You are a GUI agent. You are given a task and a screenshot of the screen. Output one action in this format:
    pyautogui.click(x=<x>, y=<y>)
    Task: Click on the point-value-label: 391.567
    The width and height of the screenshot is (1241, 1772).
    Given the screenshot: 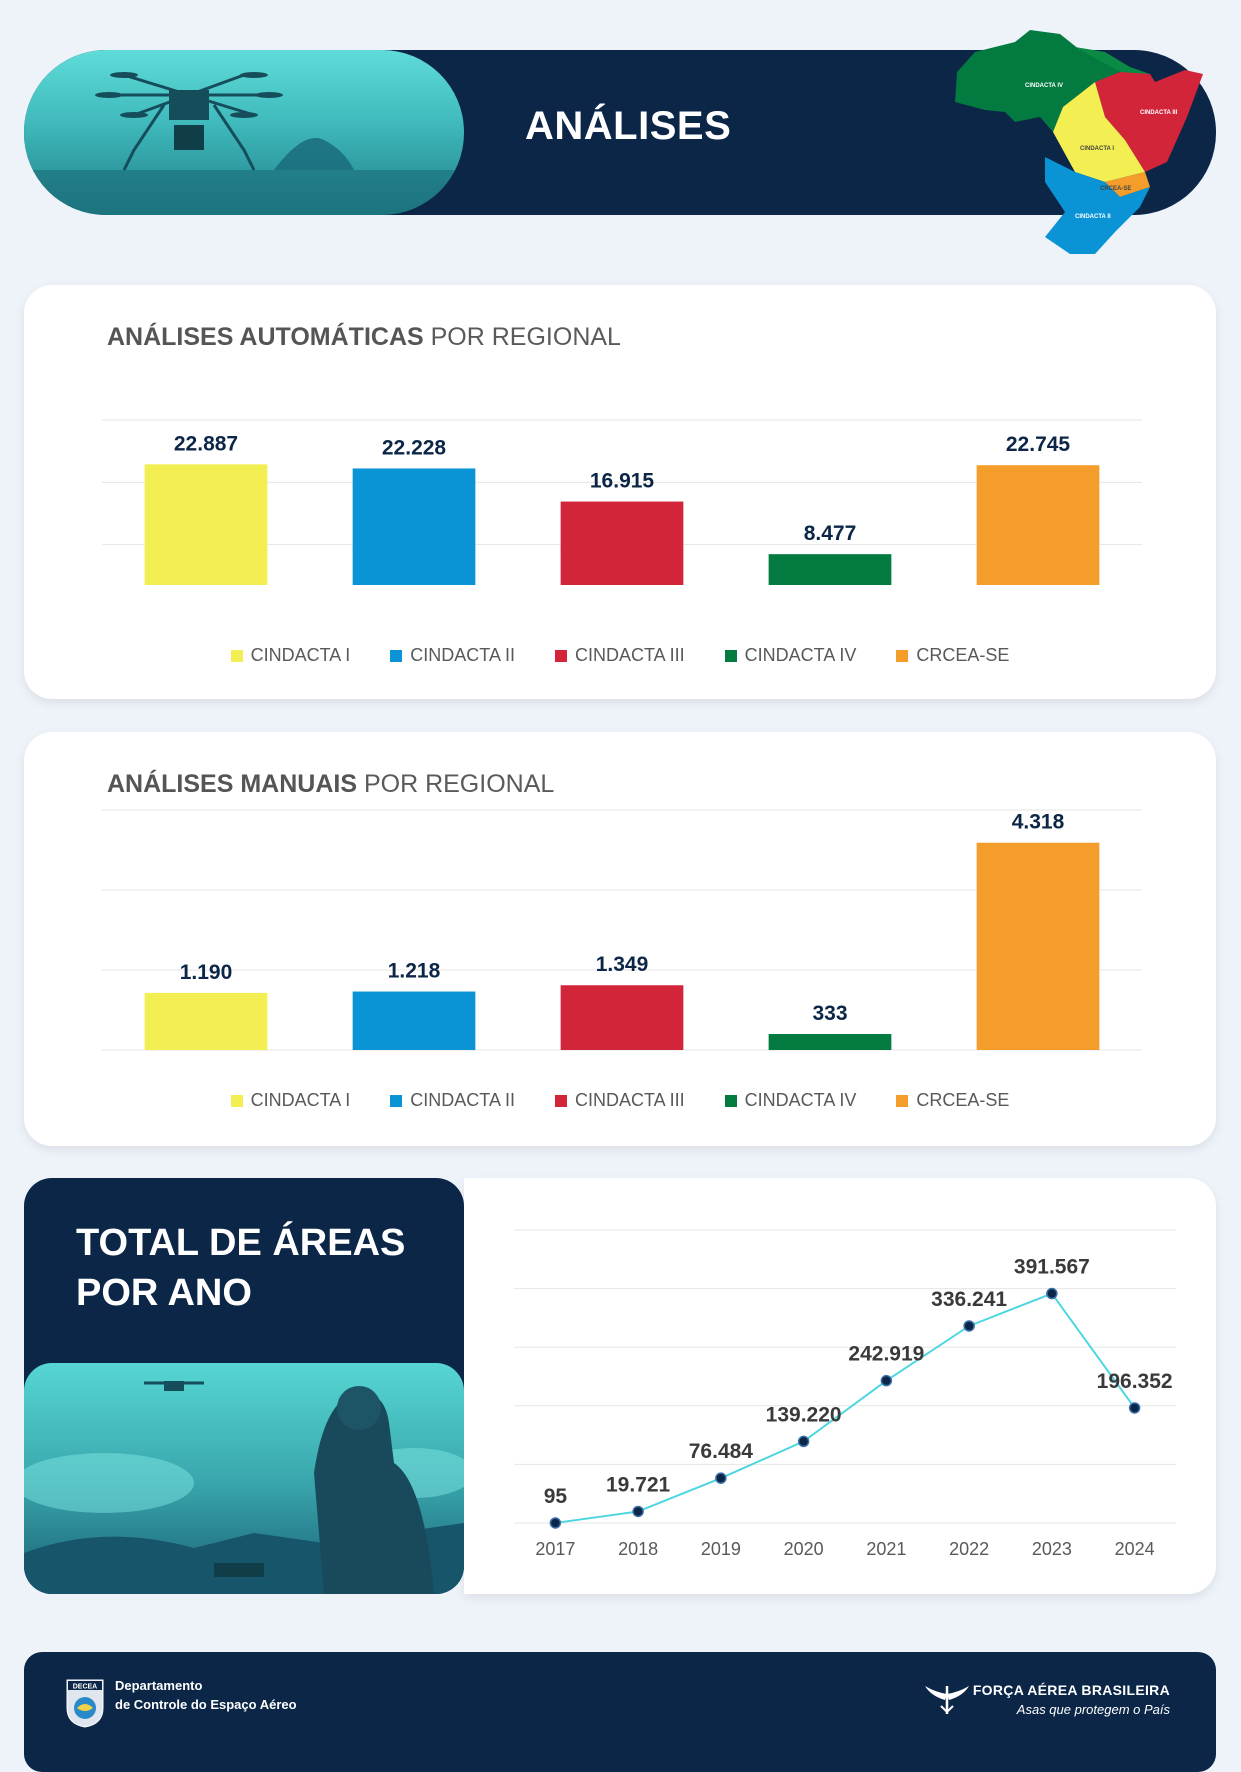 What is the action you would take?
    pyautogui.click(x=1052, y=1267)
    